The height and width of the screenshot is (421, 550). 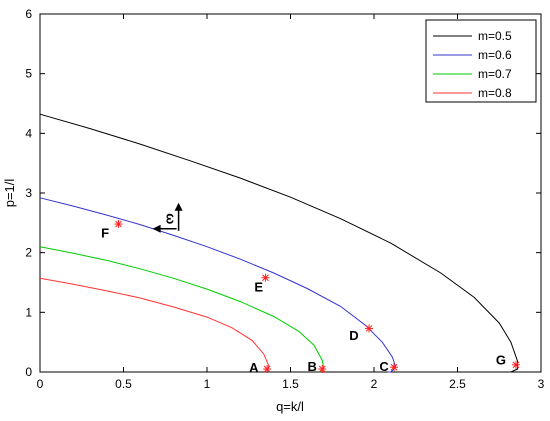 I want to click on legend: m=0.5 m=0.6 m=0.7 m=0.8, so click(x=481, y=61).